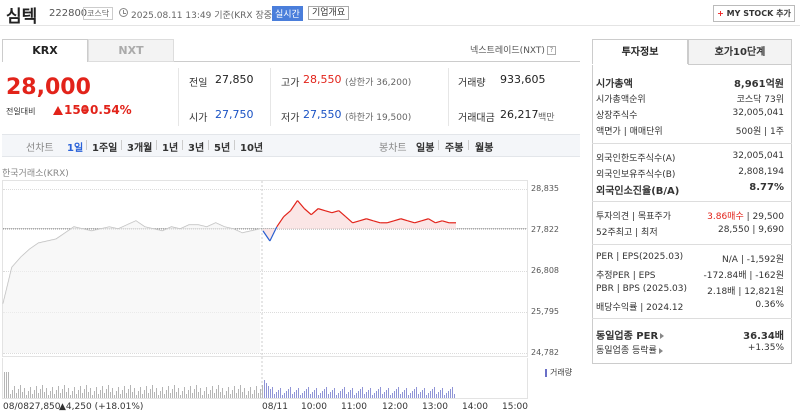  What do you see at coordinates (45, 50) in the screenshot?
I see `tab-krx: KRX` at bounding box center [45, 50].